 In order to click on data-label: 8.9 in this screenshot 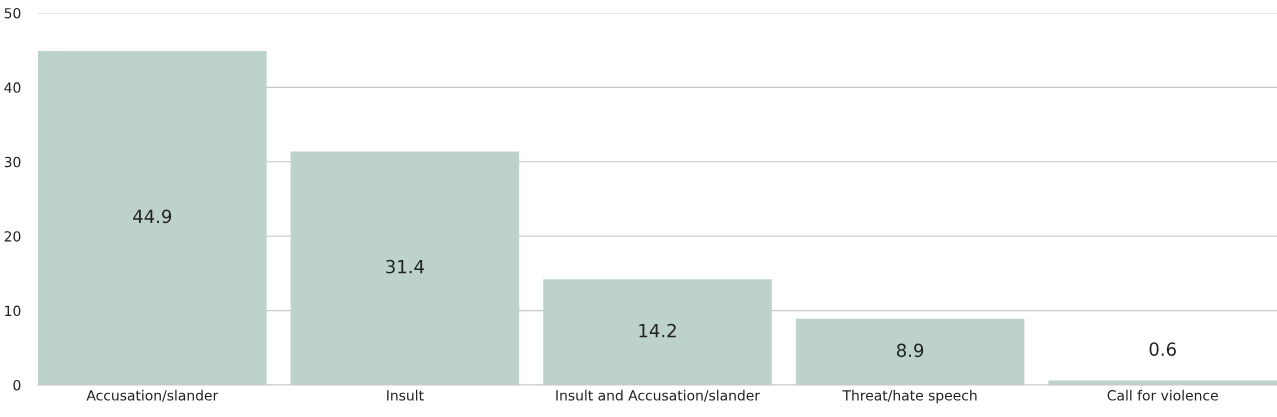, I will do `click(910, 350)`.